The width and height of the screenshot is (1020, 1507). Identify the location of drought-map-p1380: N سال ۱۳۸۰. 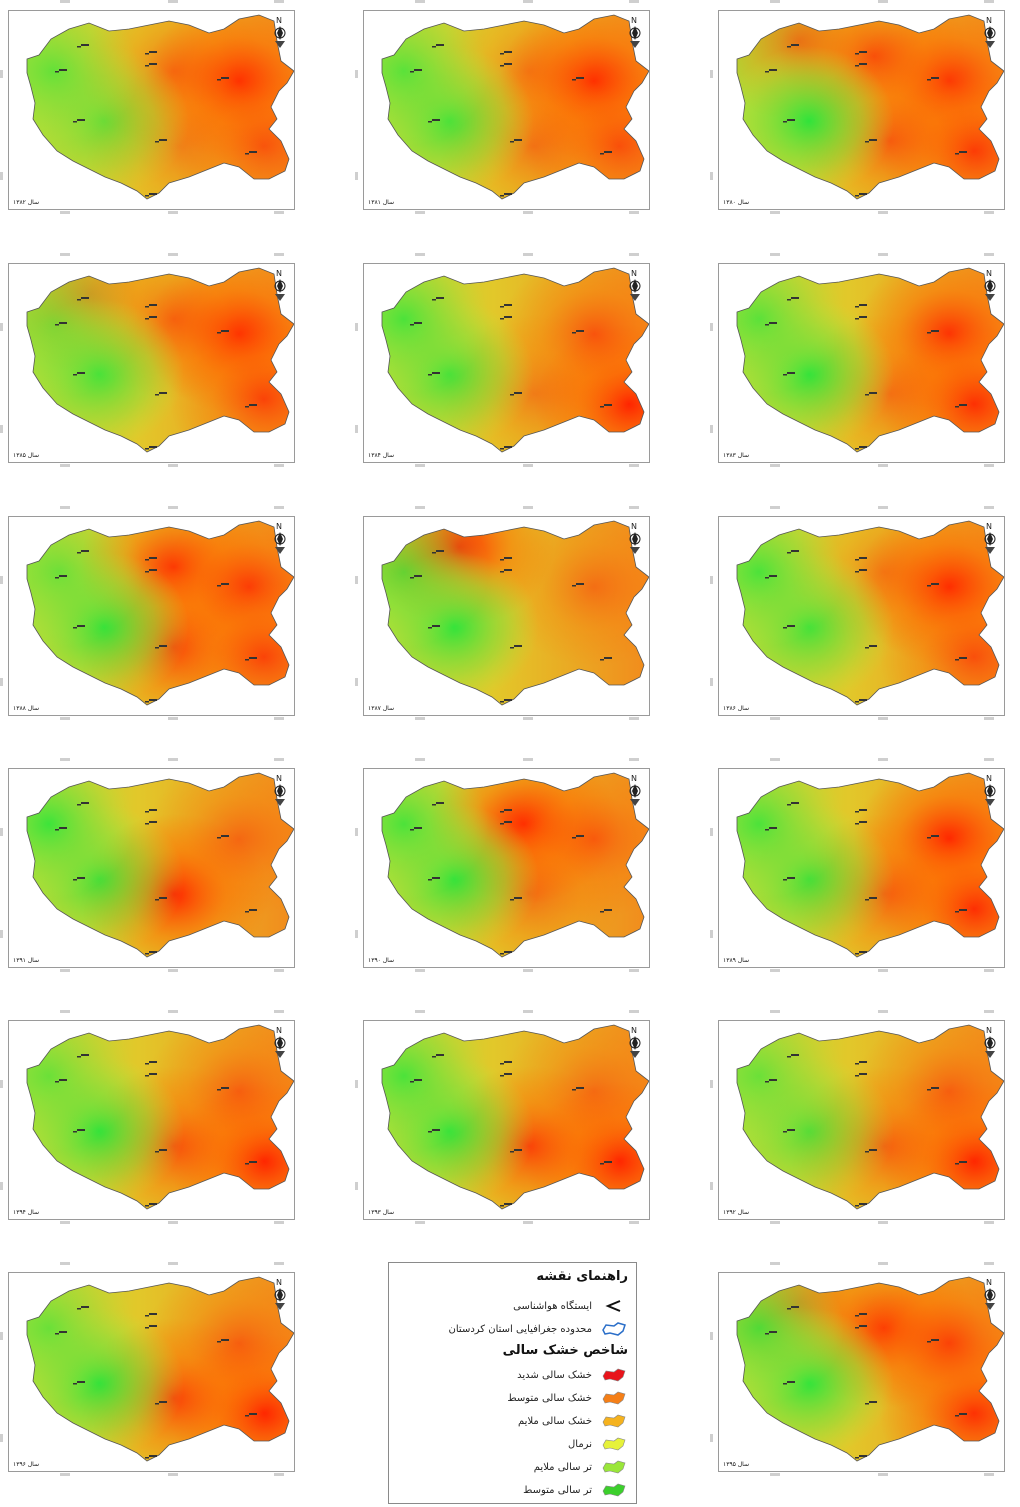
(857, 107).